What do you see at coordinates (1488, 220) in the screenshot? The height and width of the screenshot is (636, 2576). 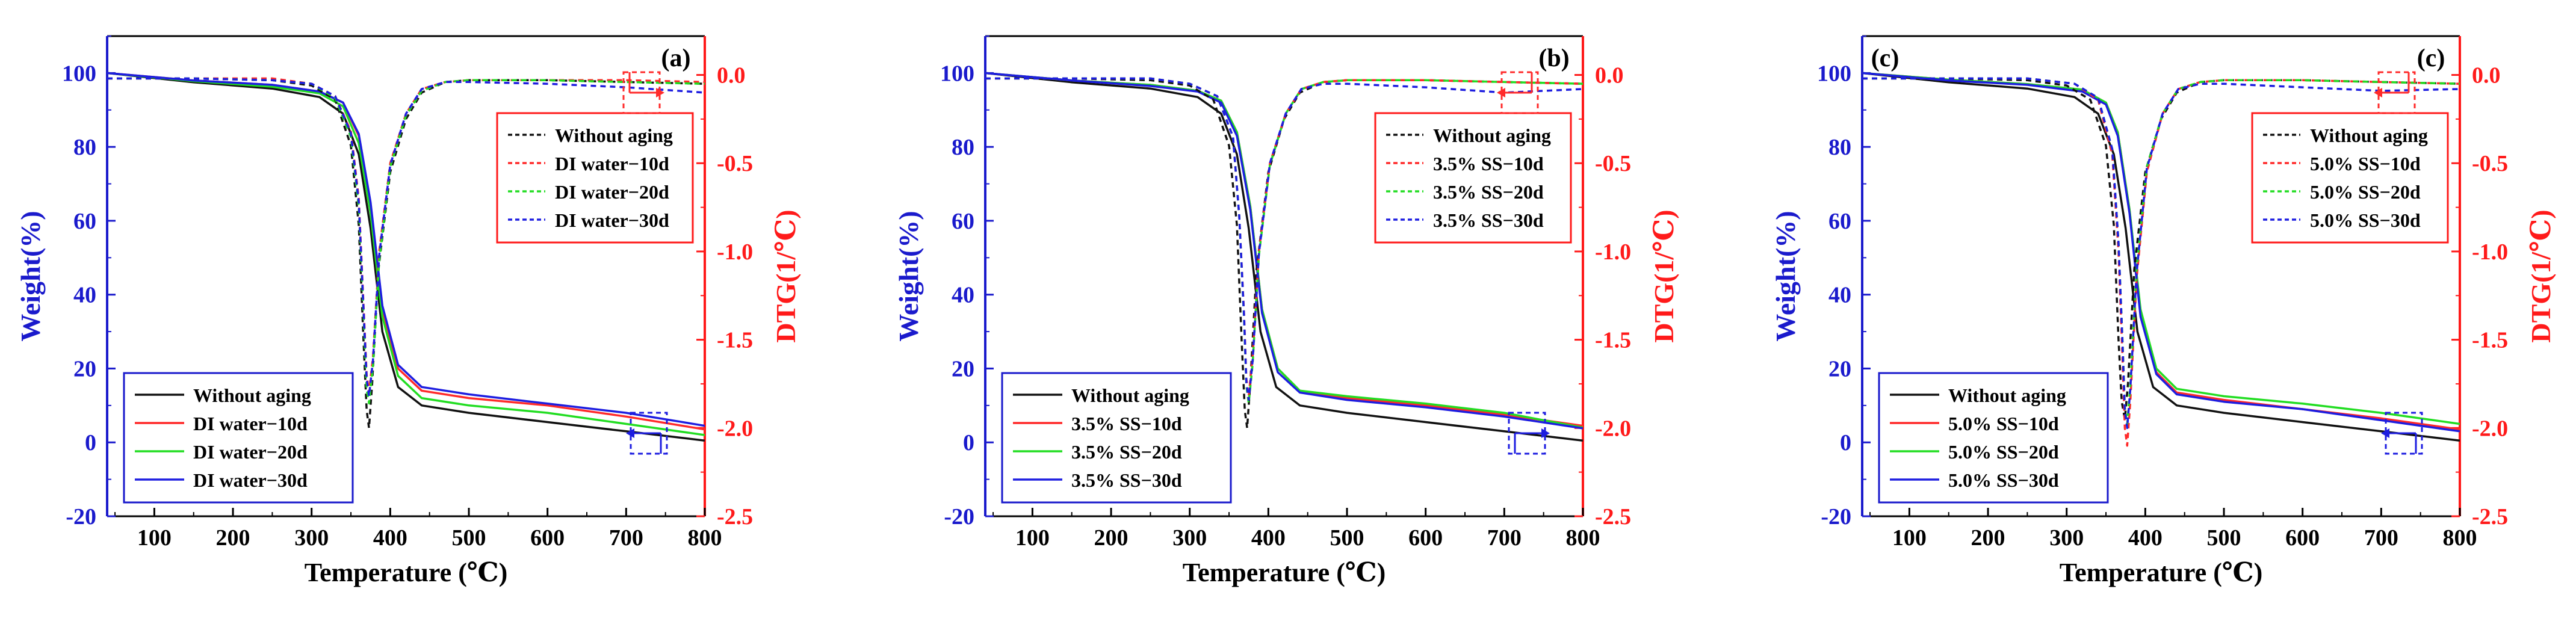 I see `dtg-legend-label: 3.5% SS−30d` at bounding box center [1488, 220].